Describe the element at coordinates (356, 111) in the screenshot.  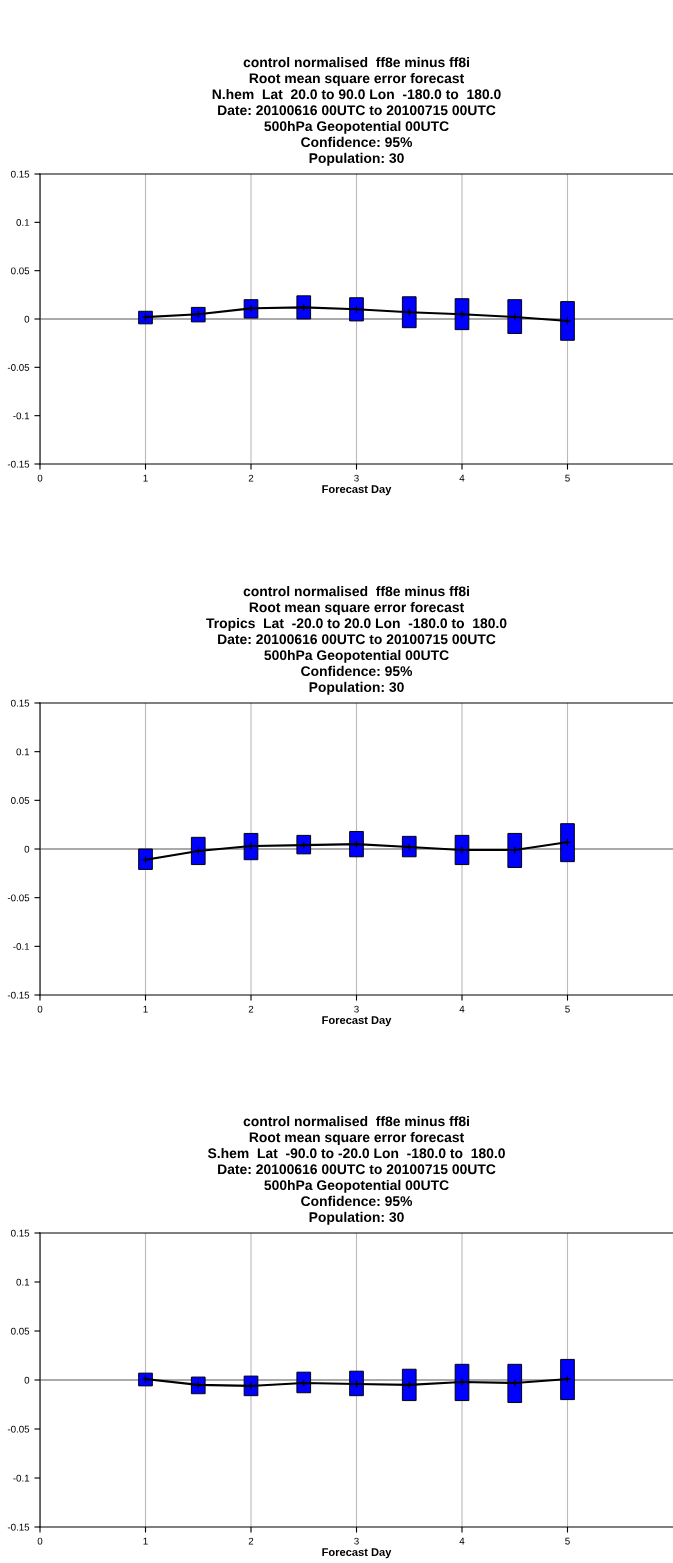
I see `chart-title: control normalised ff8e minus ff8i Root mean square error forecast N.hem Lat 20.0 to 90.0 Lon -180.0 to 180.0 Date: 20100616 00UTC to 20100715 00UTC 500hPa Geopotential 00UTC Confidence: 95% Population: 30` at that location.